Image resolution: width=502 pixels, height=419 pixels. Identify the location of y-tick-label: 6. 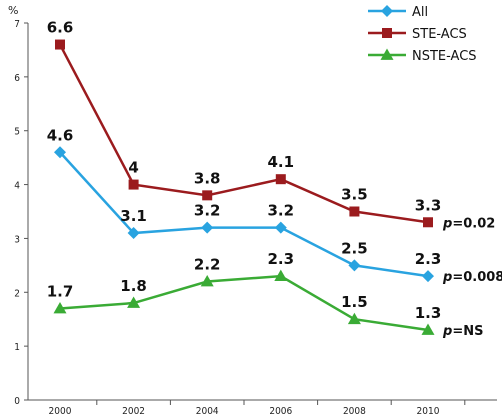
(17, 78).